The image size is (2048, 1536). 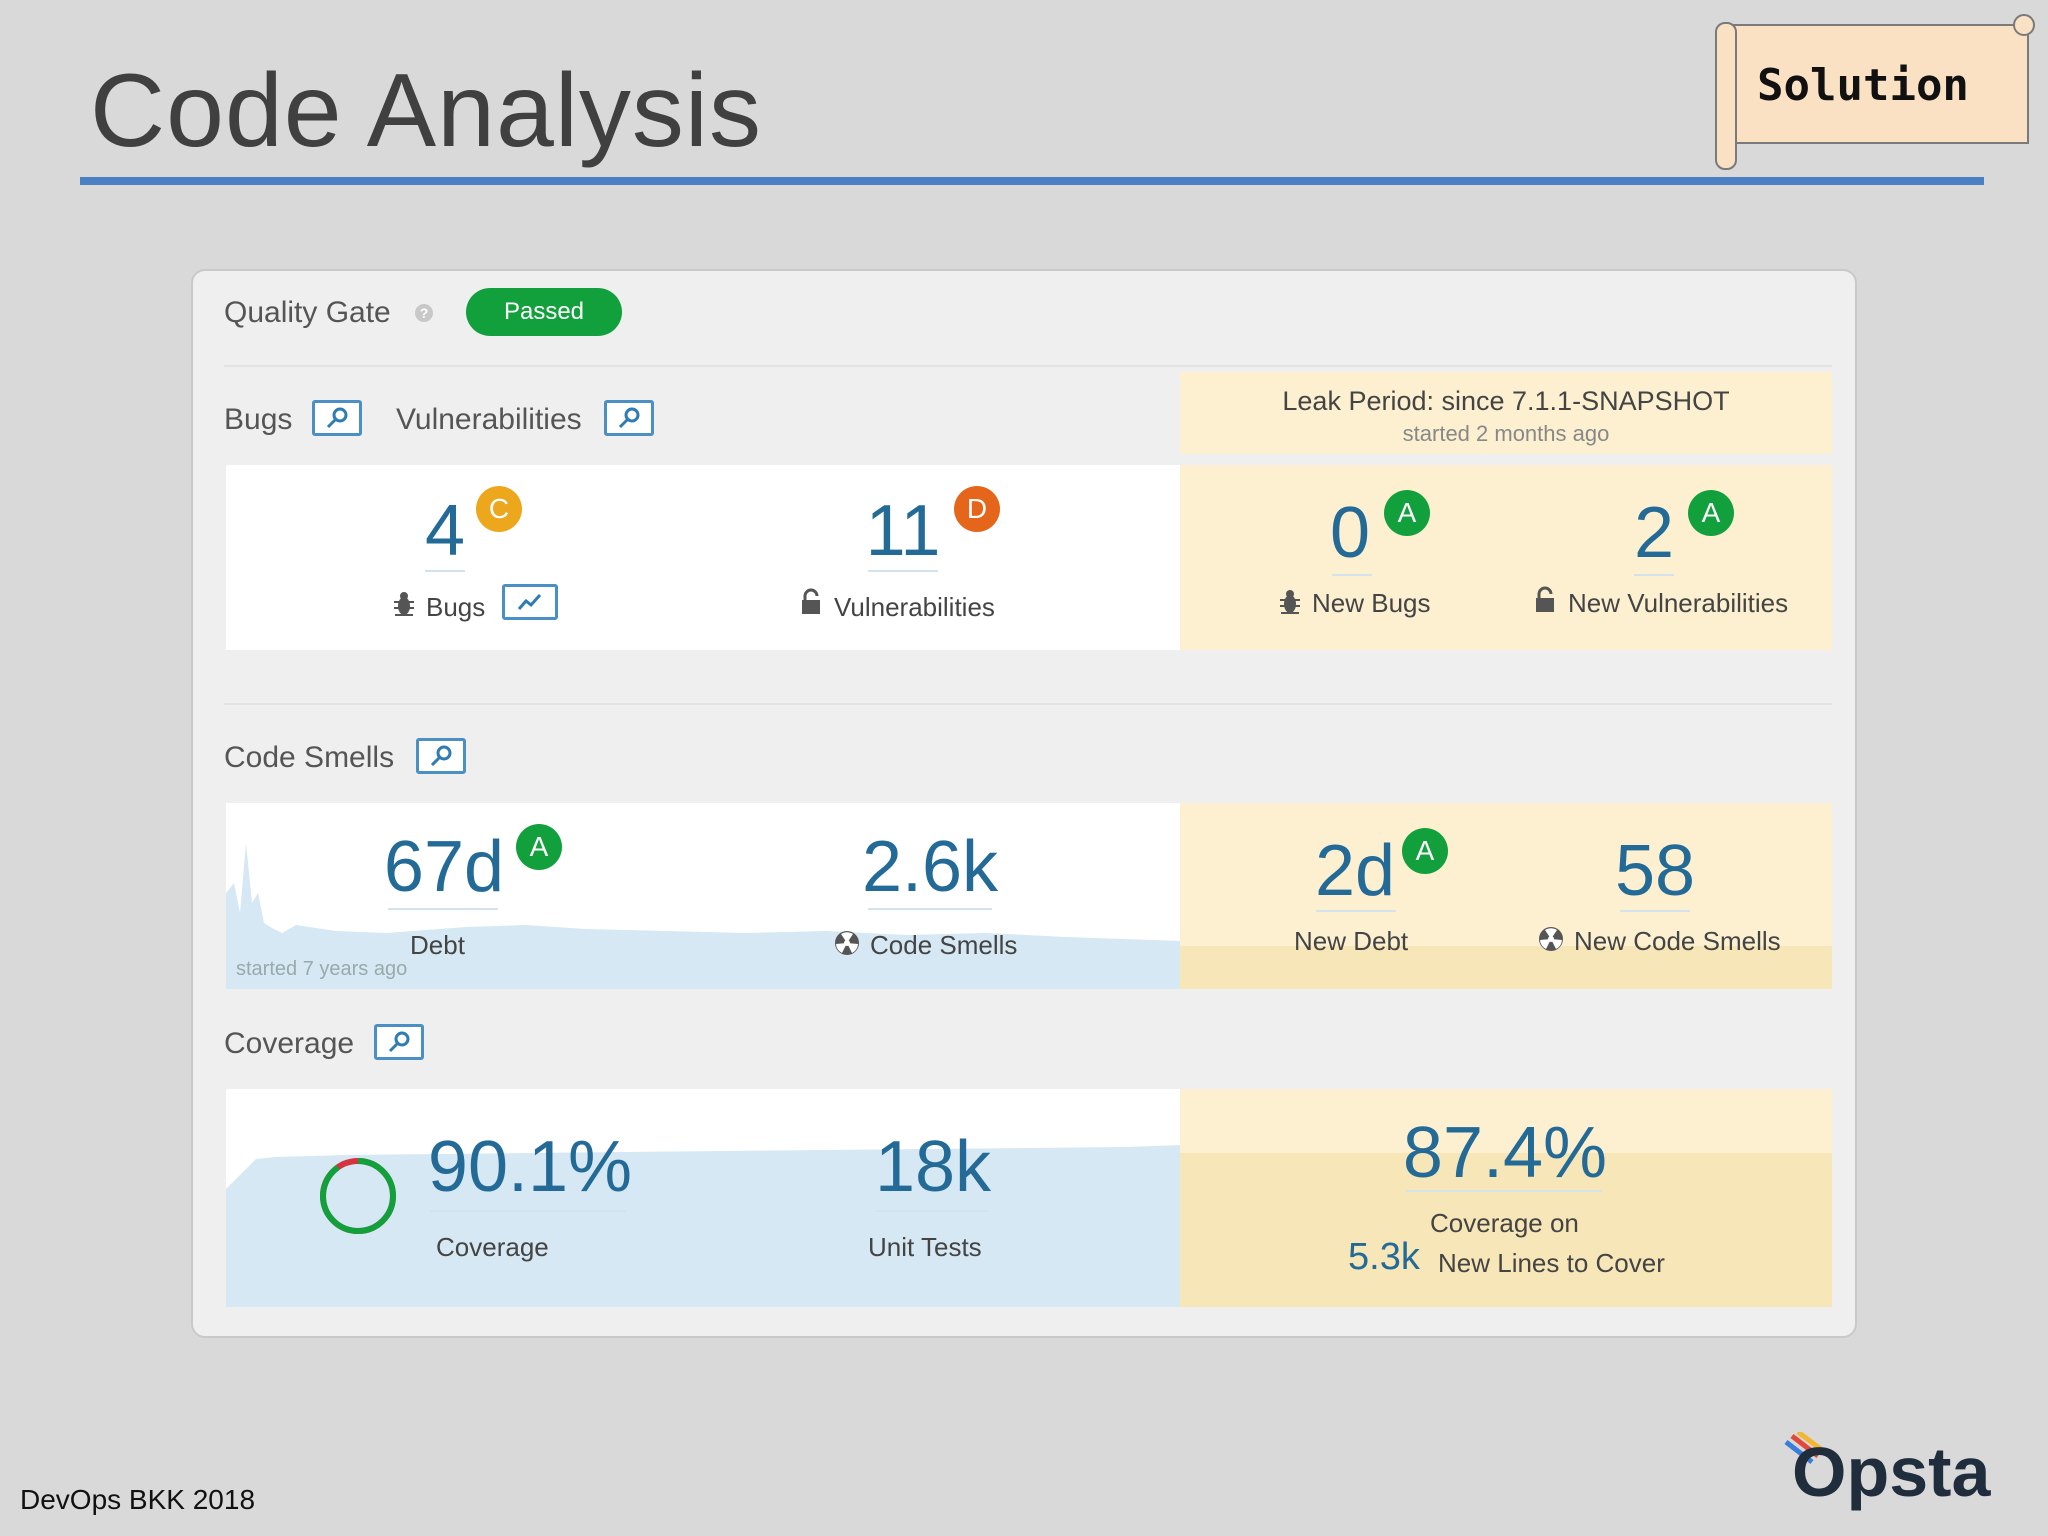 I want to click on code-smells-drilldown-button, so click(x=441, y=756).